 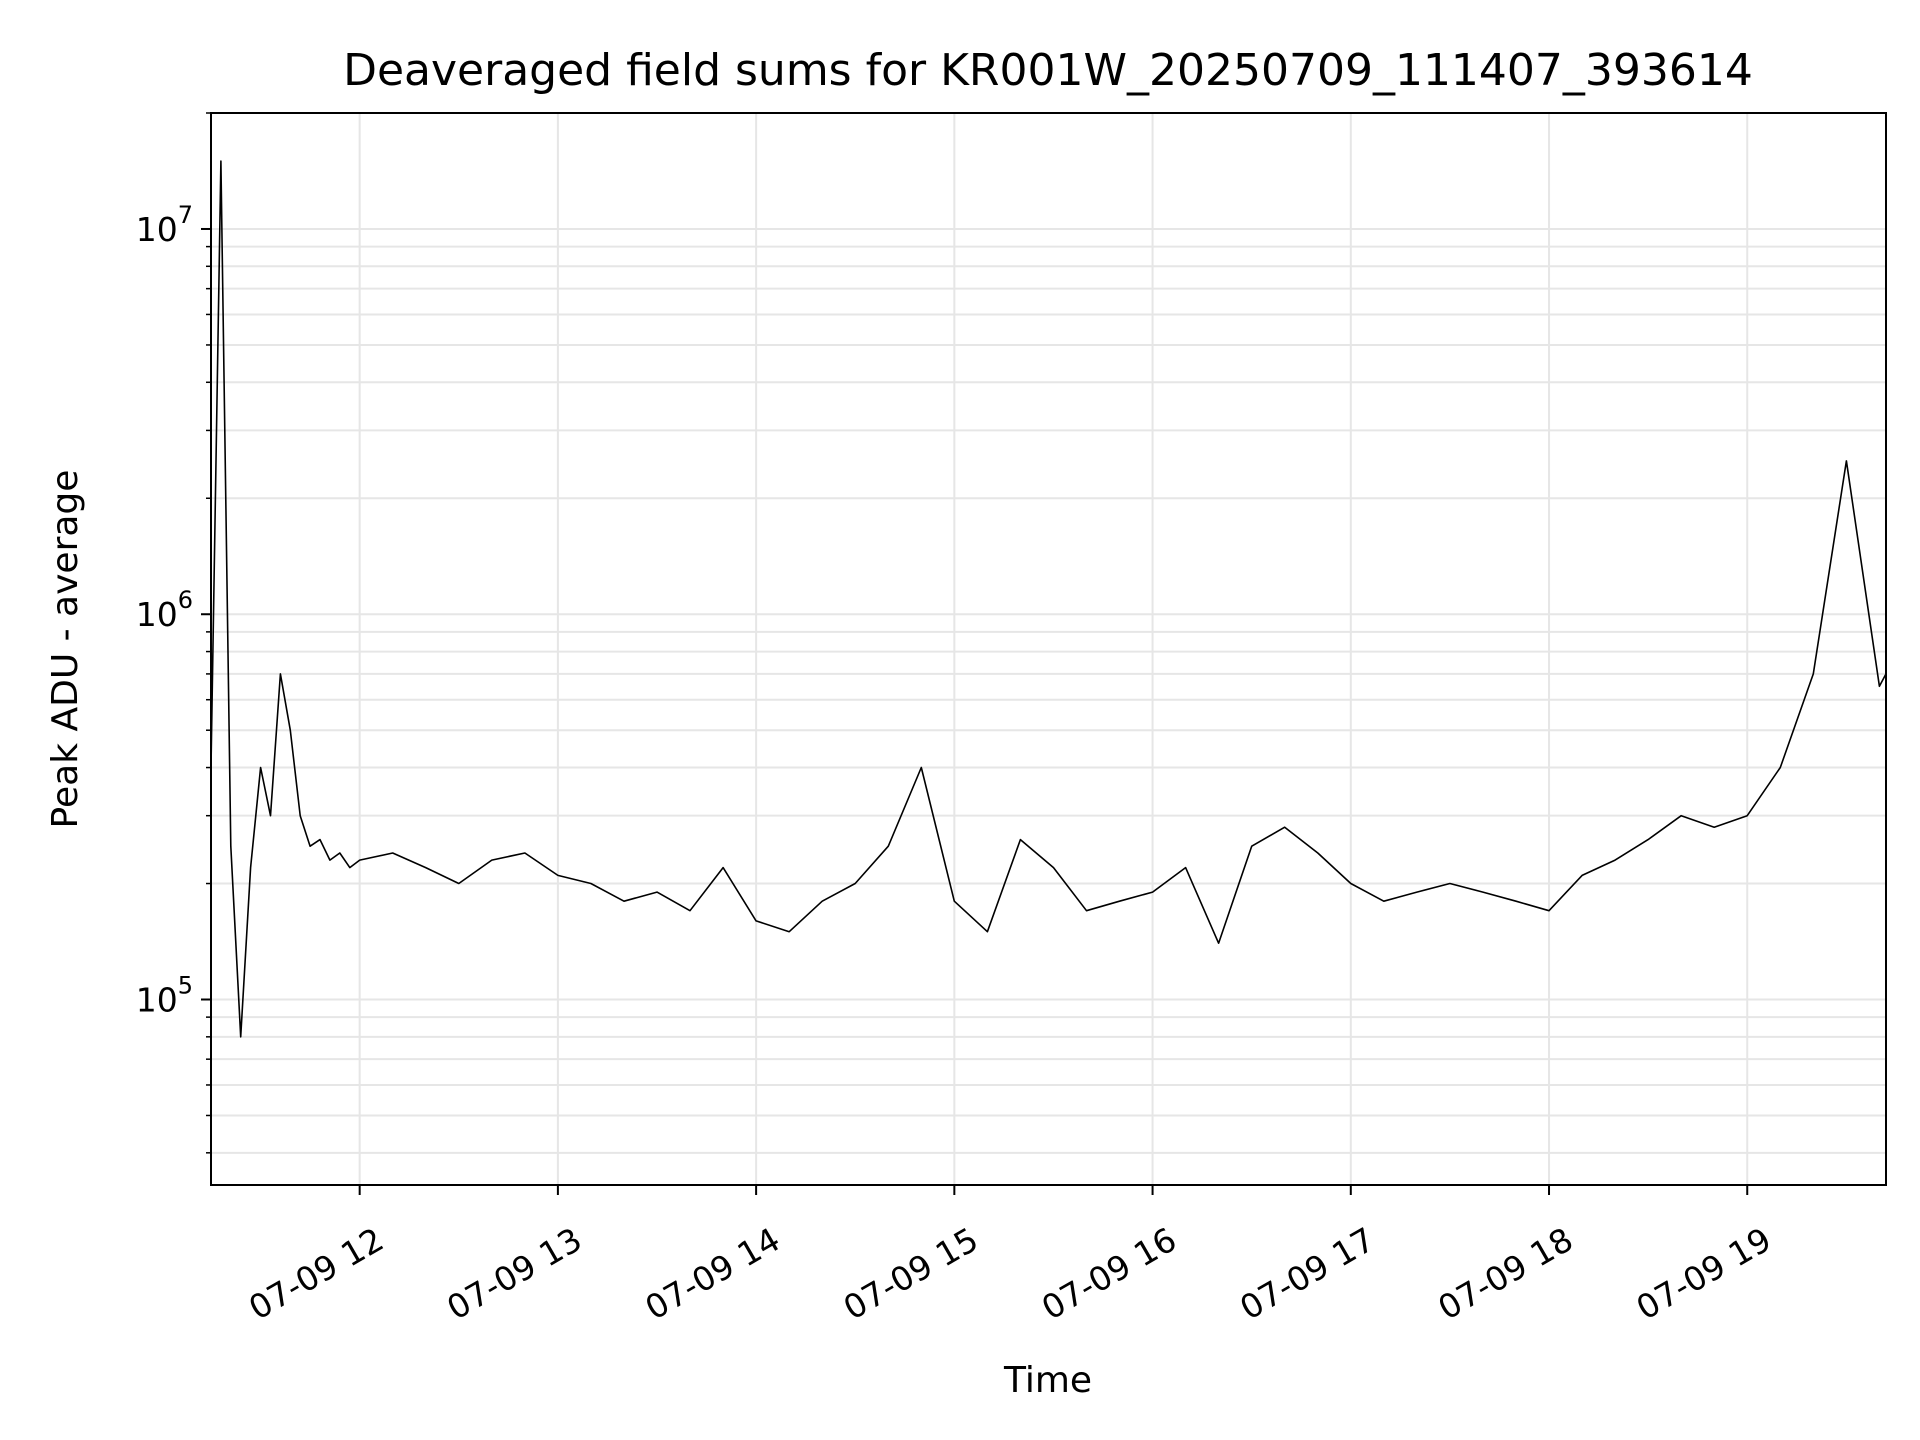 I want to click on x-axis-label: Time, so click(x=1047, y=1380).